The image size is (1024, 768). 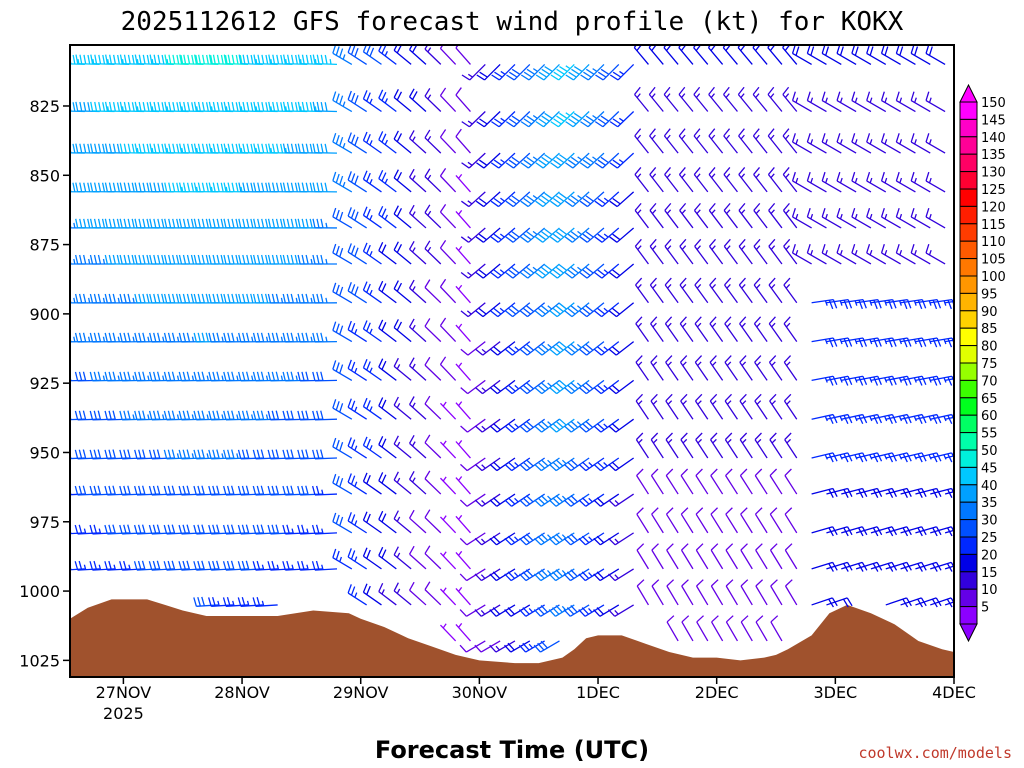 I want to click on colorbar-swatch, so click(x=968, y=441).